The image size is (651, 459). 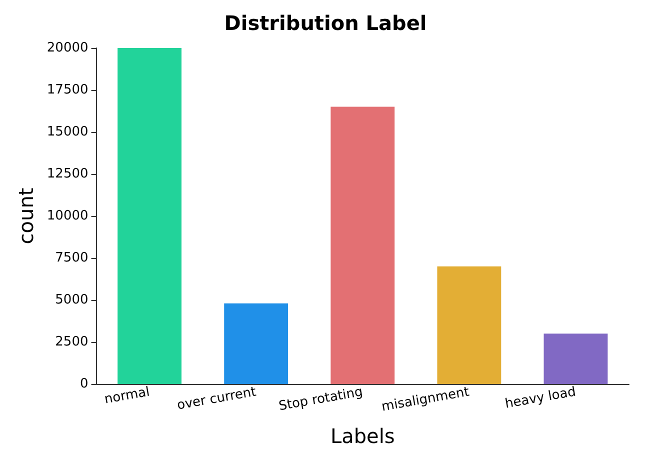 What do you see at coordinates (67, 132) in the screenshot?
I see `y-tick-label: 15000` at bounding box center [67, 132].